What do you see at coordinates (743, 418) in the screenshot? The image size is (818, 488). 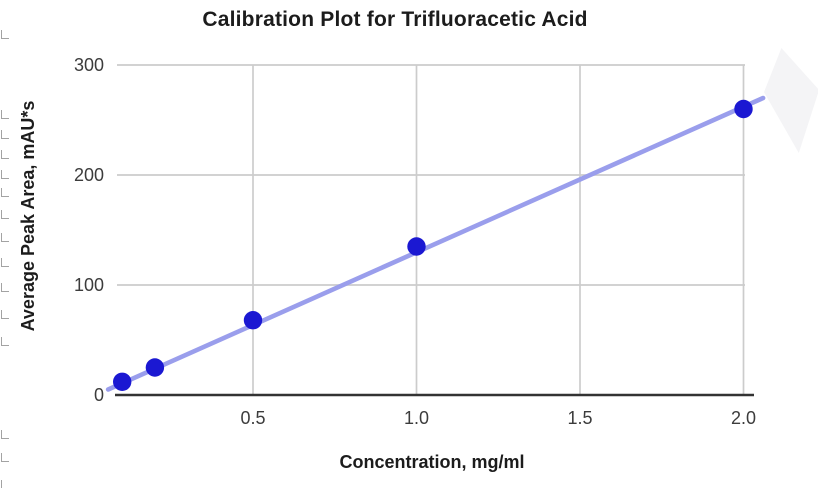 I see `x-tick-label: 2.0` at bounding box center [743, 418].